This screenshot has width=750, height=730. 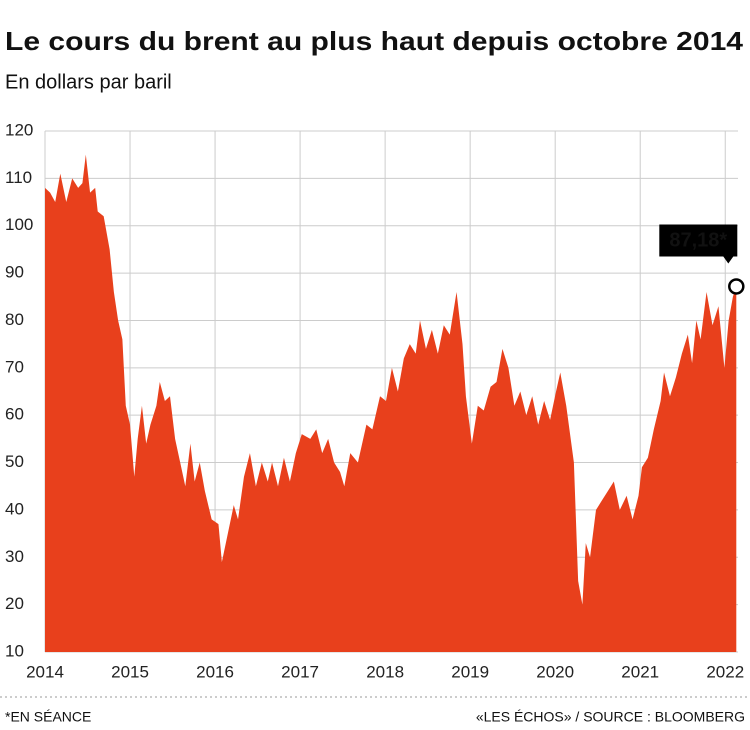 I want to click on y-tick-label: 10, so click(x=14, y=650).